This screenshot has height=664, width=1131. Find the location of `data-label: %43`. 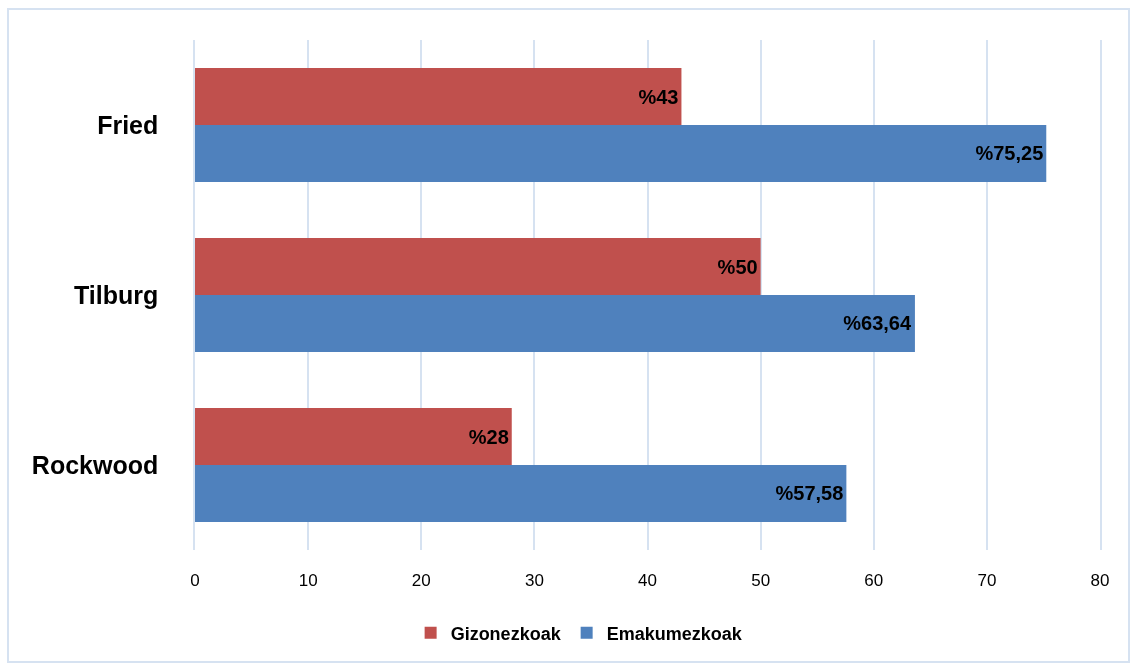

data-label: %43 is located at coordinates (658, 96).